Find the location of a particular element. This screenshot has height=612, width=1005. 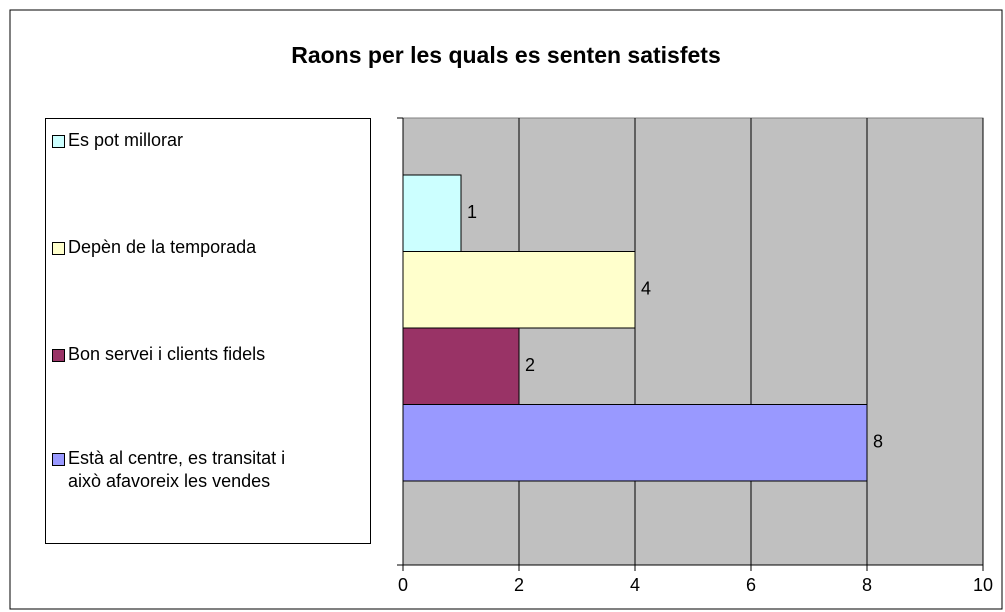

legend-entry: Es pot millorar is located at coordinates (117, 140).